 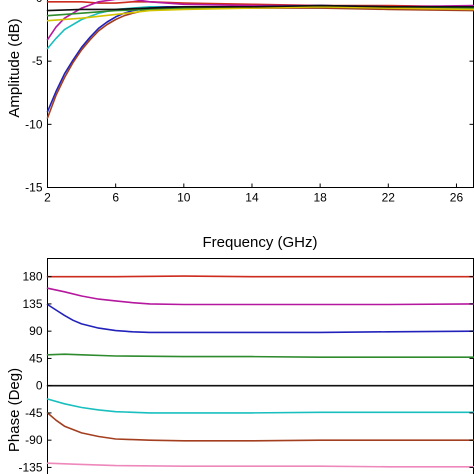 I want to click on amplitude-y-tick-label-2: -5, so click(x=37, y=61).